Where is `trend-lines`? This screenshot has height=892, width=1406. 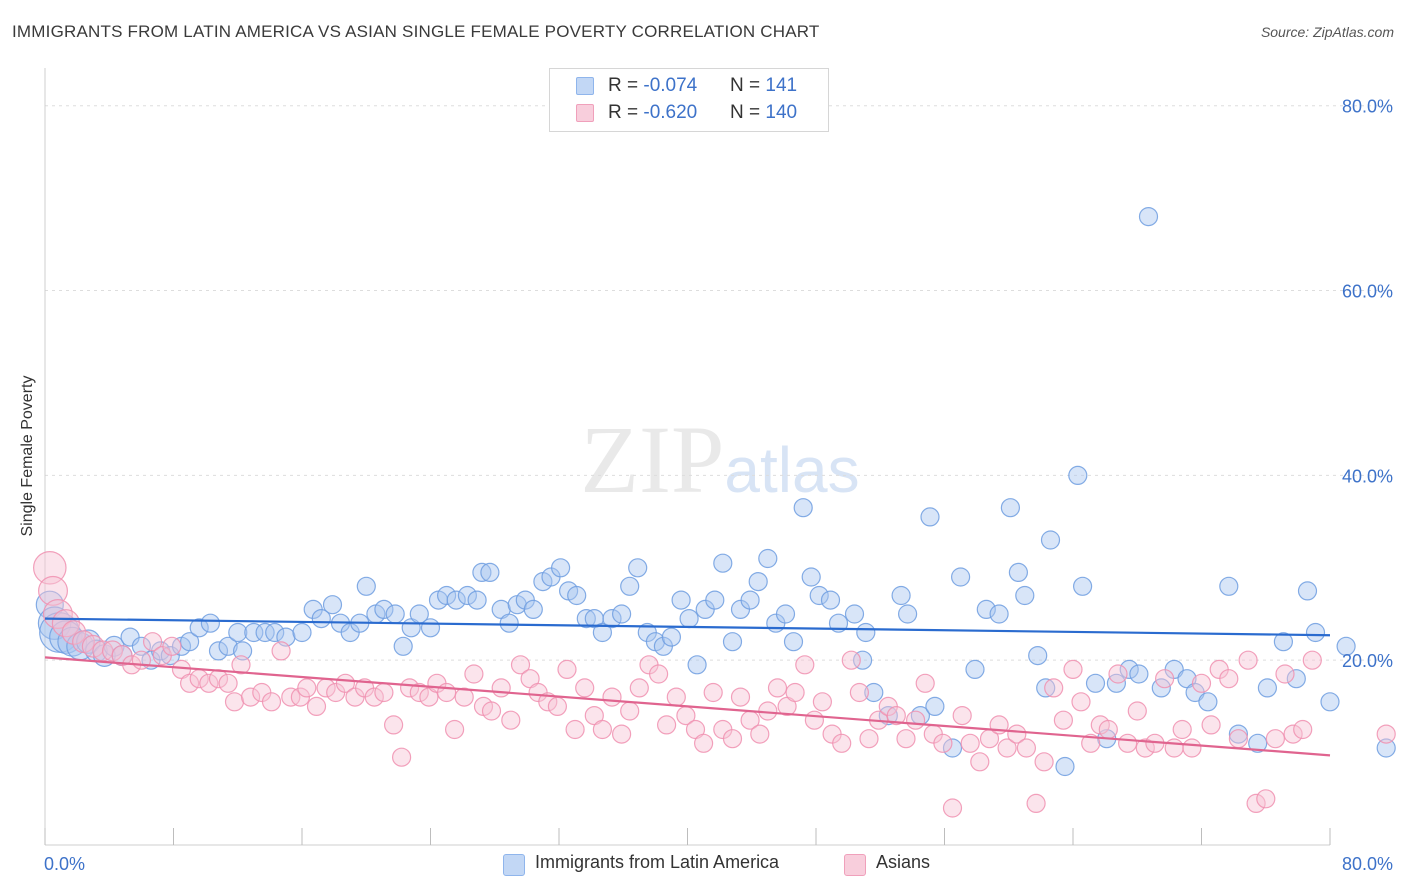
trend-lines is located at coordinates (687, 687).